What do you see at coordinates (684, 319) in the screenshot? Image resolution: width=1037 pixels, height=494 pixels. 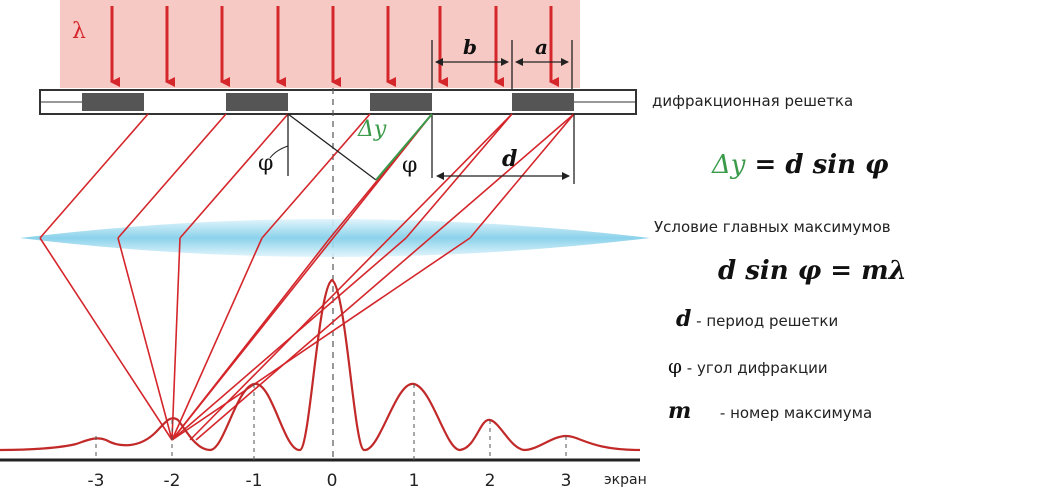 I see `legend-symbol: d` at bounding box center [684, 319].